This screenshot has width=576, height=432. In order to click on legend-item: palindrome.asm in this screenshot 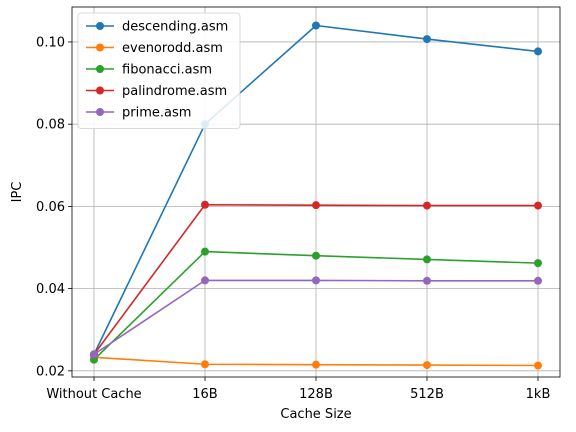, I will do `click(156, 91)`.